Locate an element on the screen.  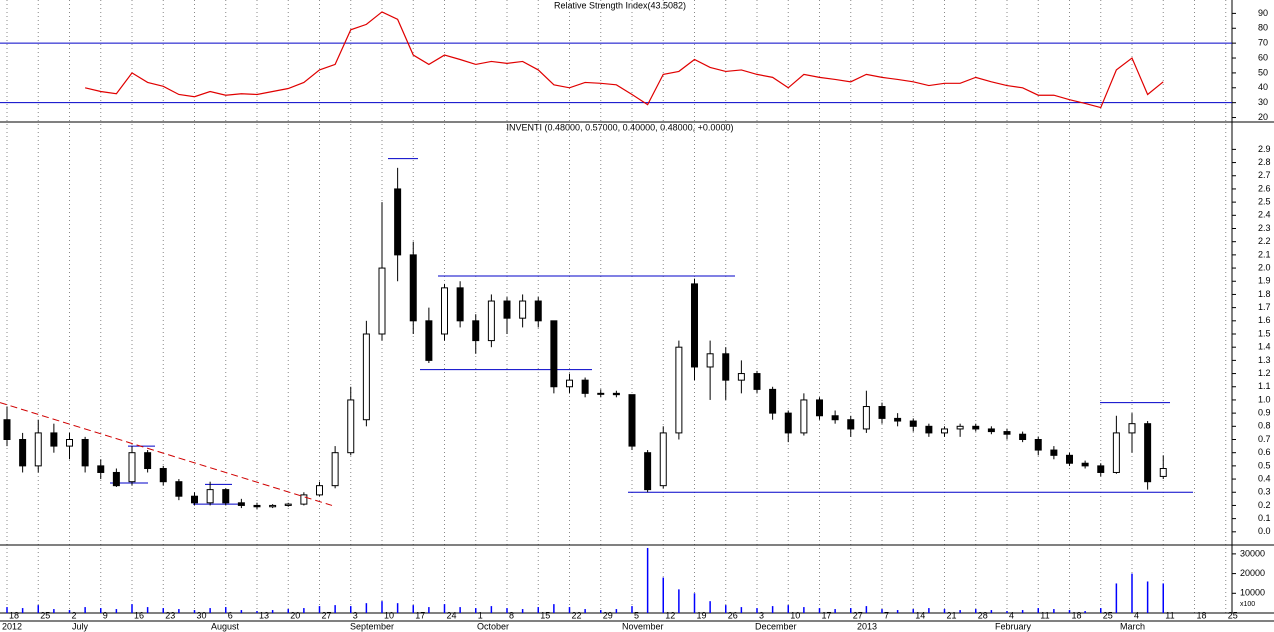
month-label: February is located at coordinates (1013, 626).